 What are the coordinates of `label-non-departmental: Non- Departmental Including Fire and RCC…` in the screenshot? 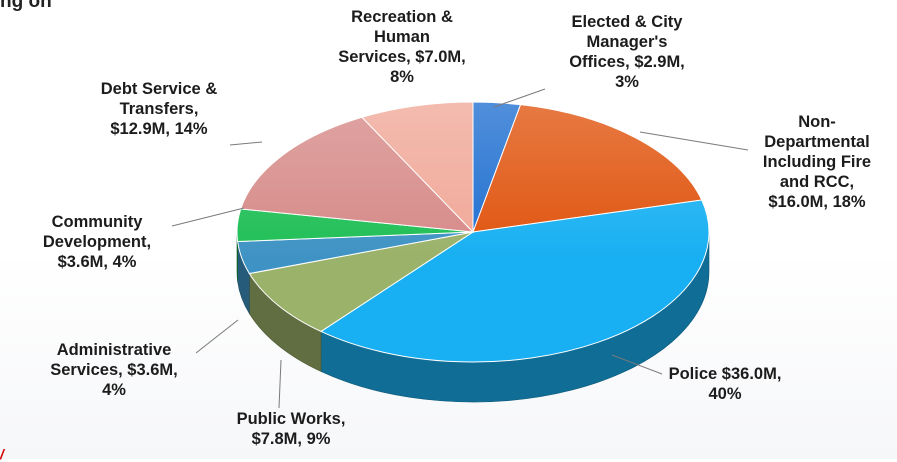 It's located at (817, 162).